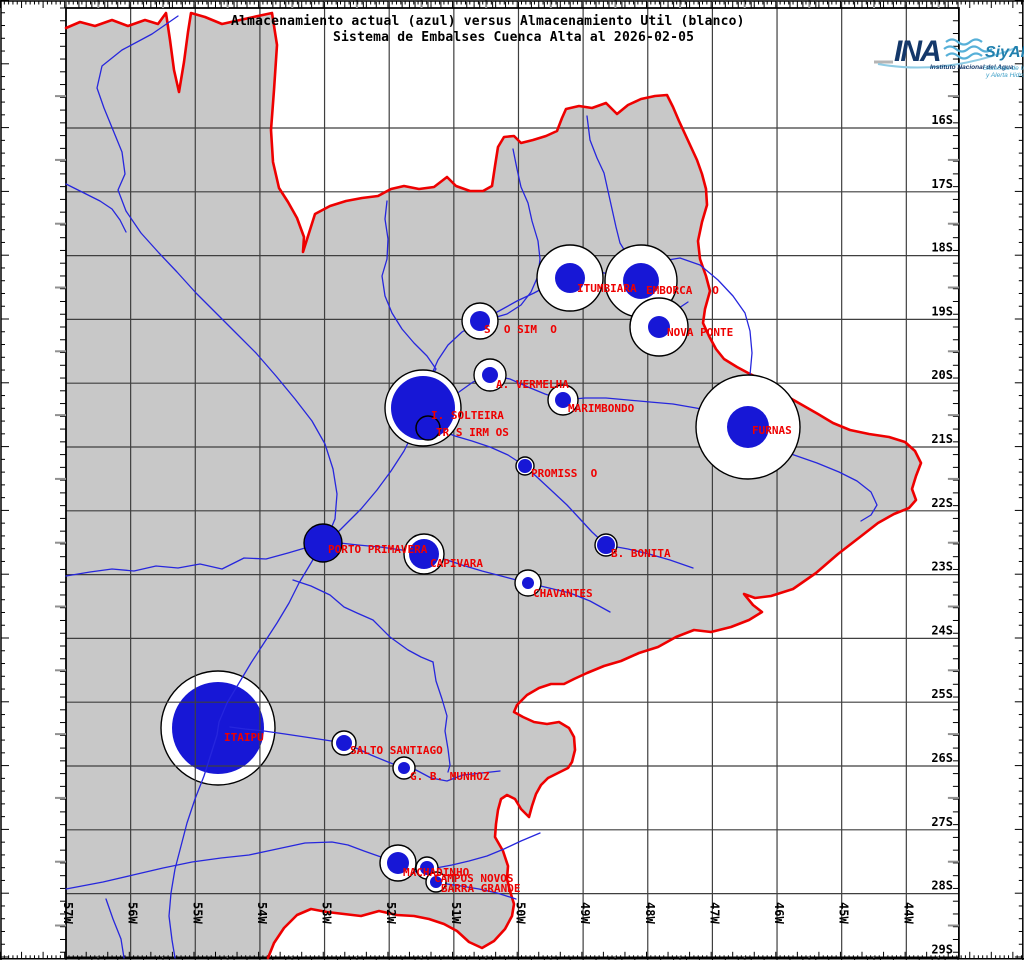 The width and height of the screenshot is (1024, 960). I want to click on reservoir-label-g-b-munhoz: G. B. MUNHOZ, so click(450, 776).